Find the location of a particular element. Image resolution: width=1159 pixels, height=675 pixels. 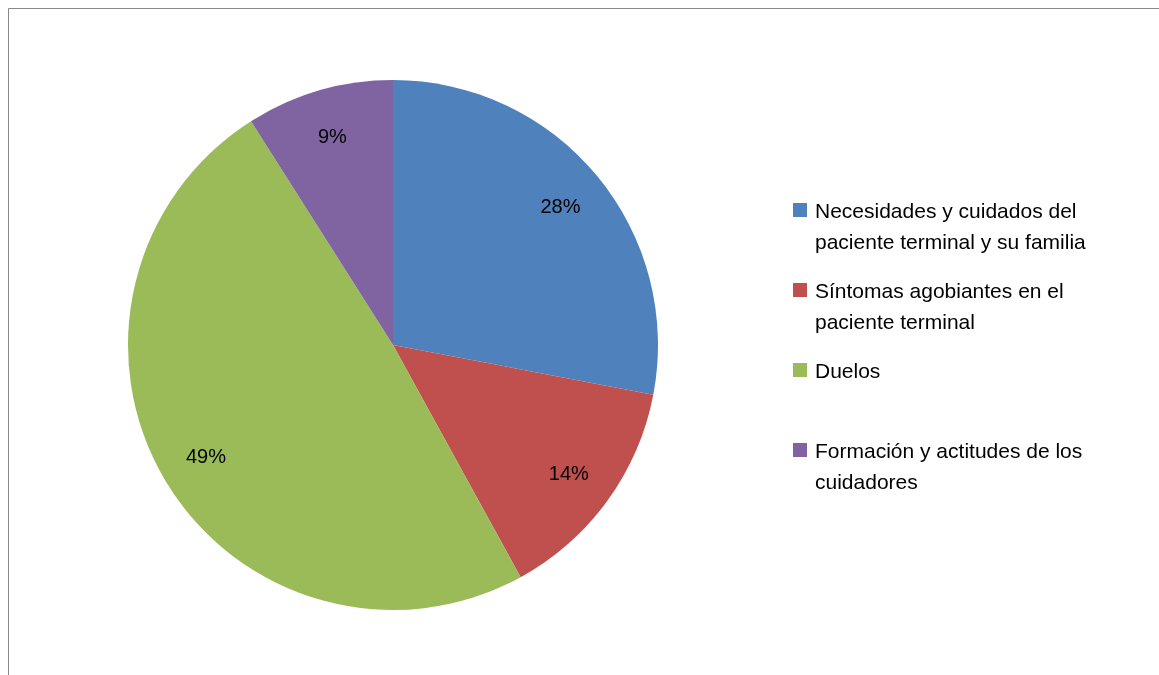

legend-label: Necesidades y cuidados del paciente terminal y su familia is located at coordinates (951, 225).